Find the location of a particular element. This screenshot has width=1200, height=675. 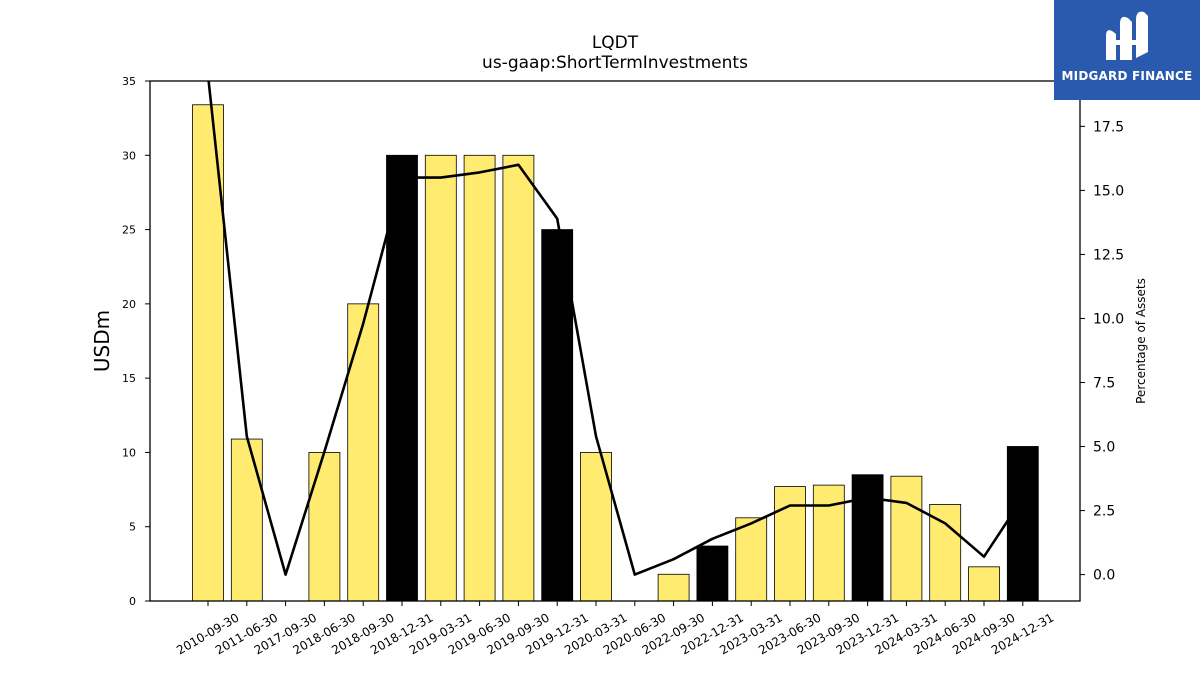

y-axis-label: USDm is located at coordinates (102, 341).